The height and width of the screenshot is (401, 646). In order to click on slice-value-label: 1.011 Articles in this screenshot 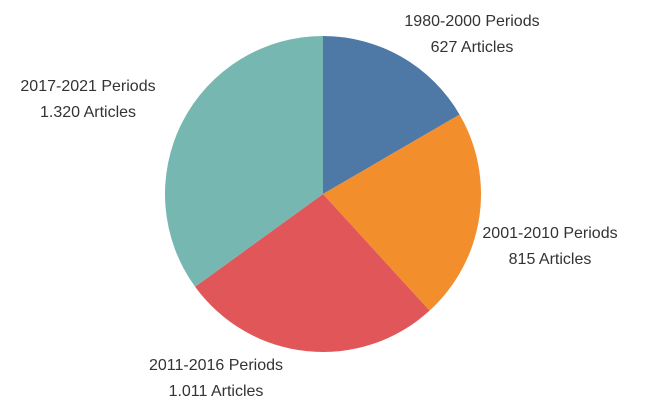, I will do `click(216, 391)`.